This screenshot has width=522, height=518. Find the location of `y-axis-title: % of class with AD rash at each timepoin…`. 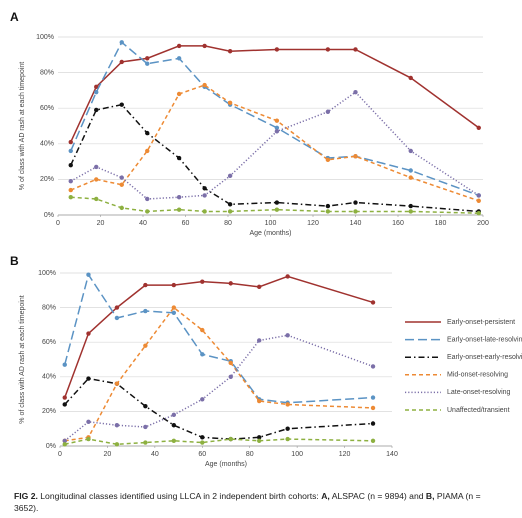

y-axis-title: % of class with AD rash at each timepoin… is located at coordinates (22, 126).